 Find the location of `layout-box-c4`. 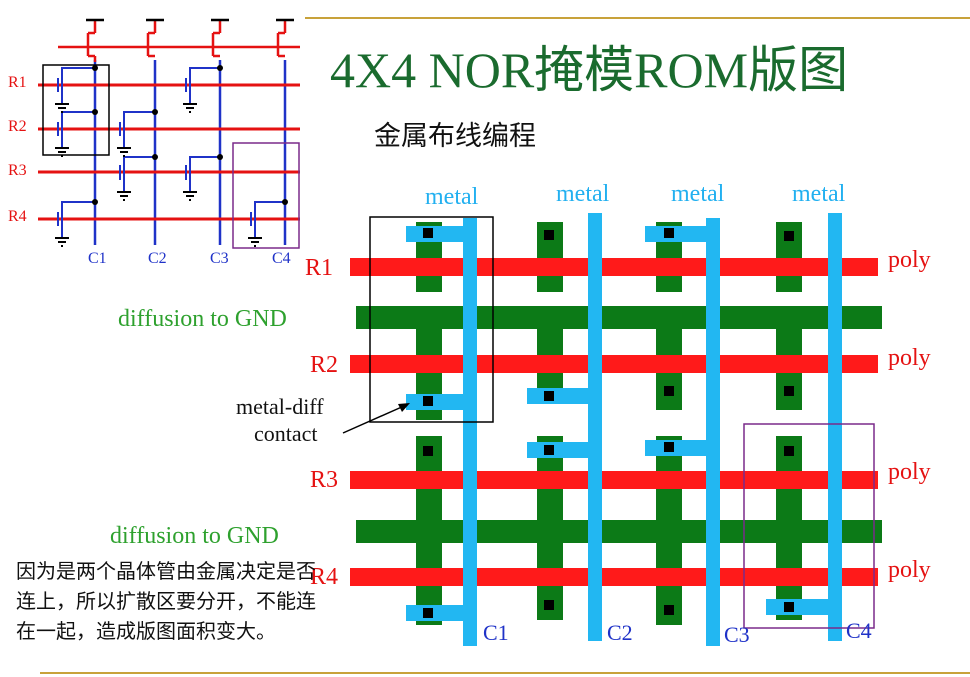

layout-box-c4 is located at coordinates (809, 526).